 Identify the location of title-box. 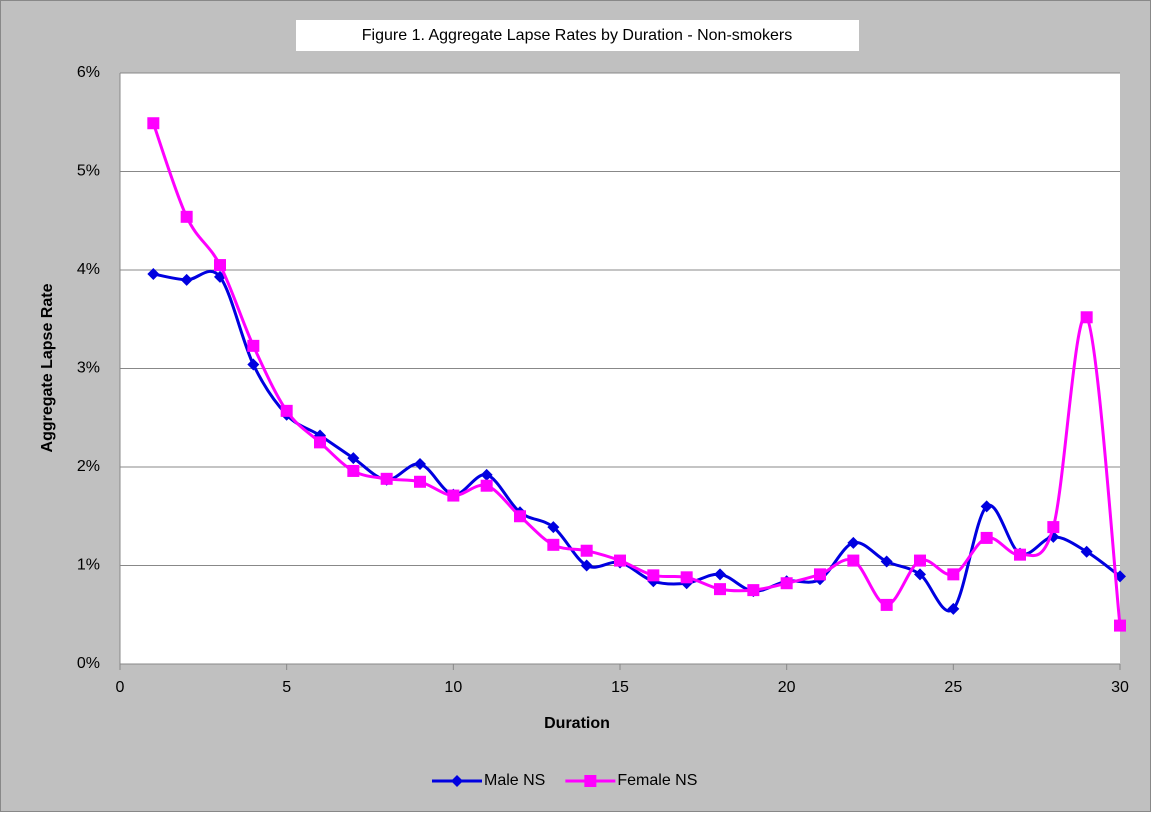
(577, 35).